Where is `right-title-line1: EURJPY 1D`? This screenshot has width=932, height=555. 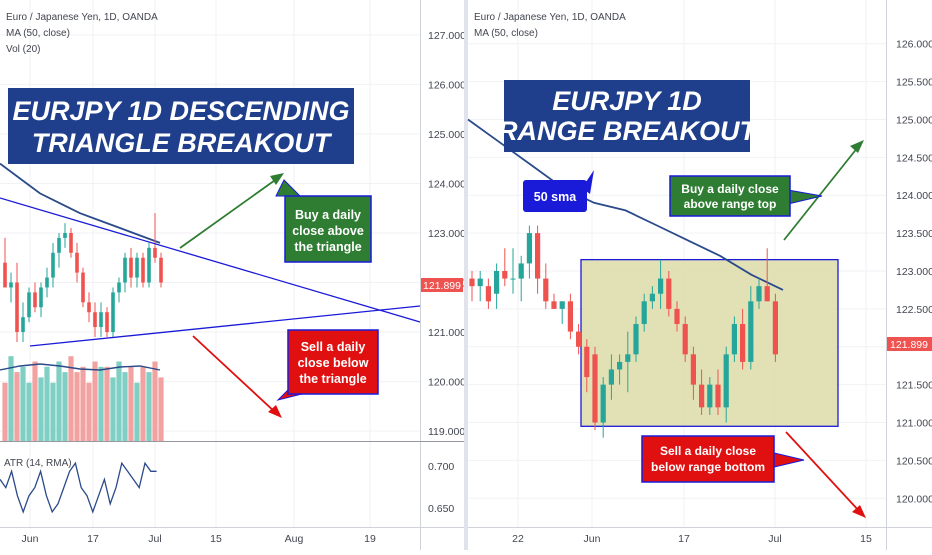
right-title-line1: EURJPY 1D is located at coordinates (627, 101).